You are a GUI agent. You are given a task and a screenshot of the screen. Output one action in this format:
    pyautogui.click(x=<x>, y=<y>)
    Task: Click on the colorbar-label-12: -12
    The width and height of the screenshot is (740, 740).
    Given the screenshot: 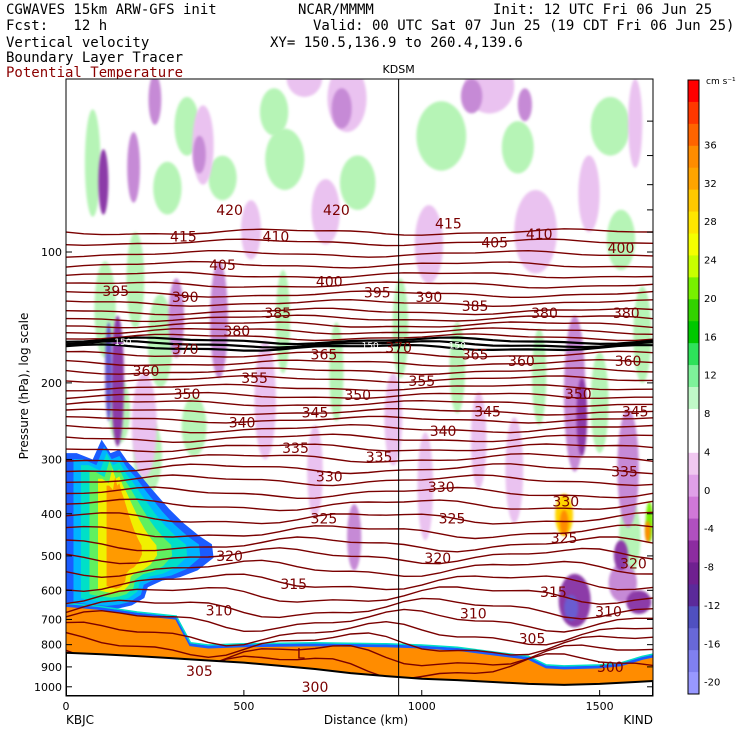 What is the action you would take?
    pyautogui.click(x=712, y=606)
    